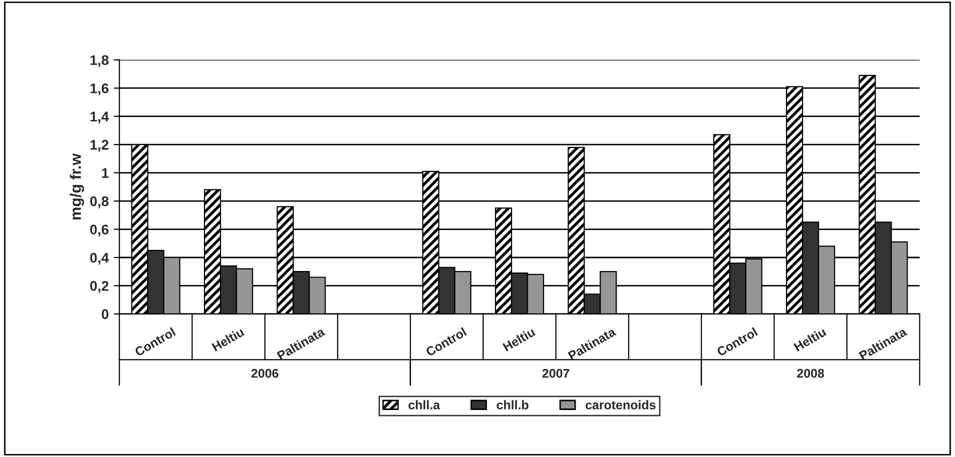 This screenshot has height=457, width=955. What do you see at coordinates (99, 89) in the screenshot?
I see `y-tick-label: 1,6` at bounding box center [99, 89].